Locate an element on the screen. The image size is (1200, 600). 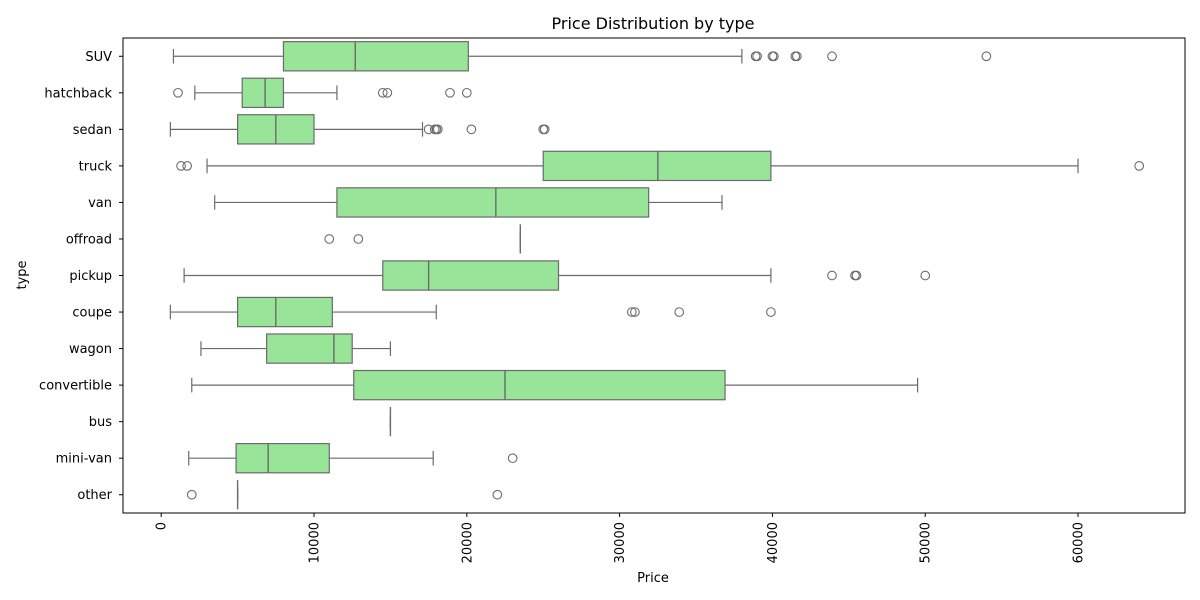
box-group-convertible is located at coordinates (555, 385).